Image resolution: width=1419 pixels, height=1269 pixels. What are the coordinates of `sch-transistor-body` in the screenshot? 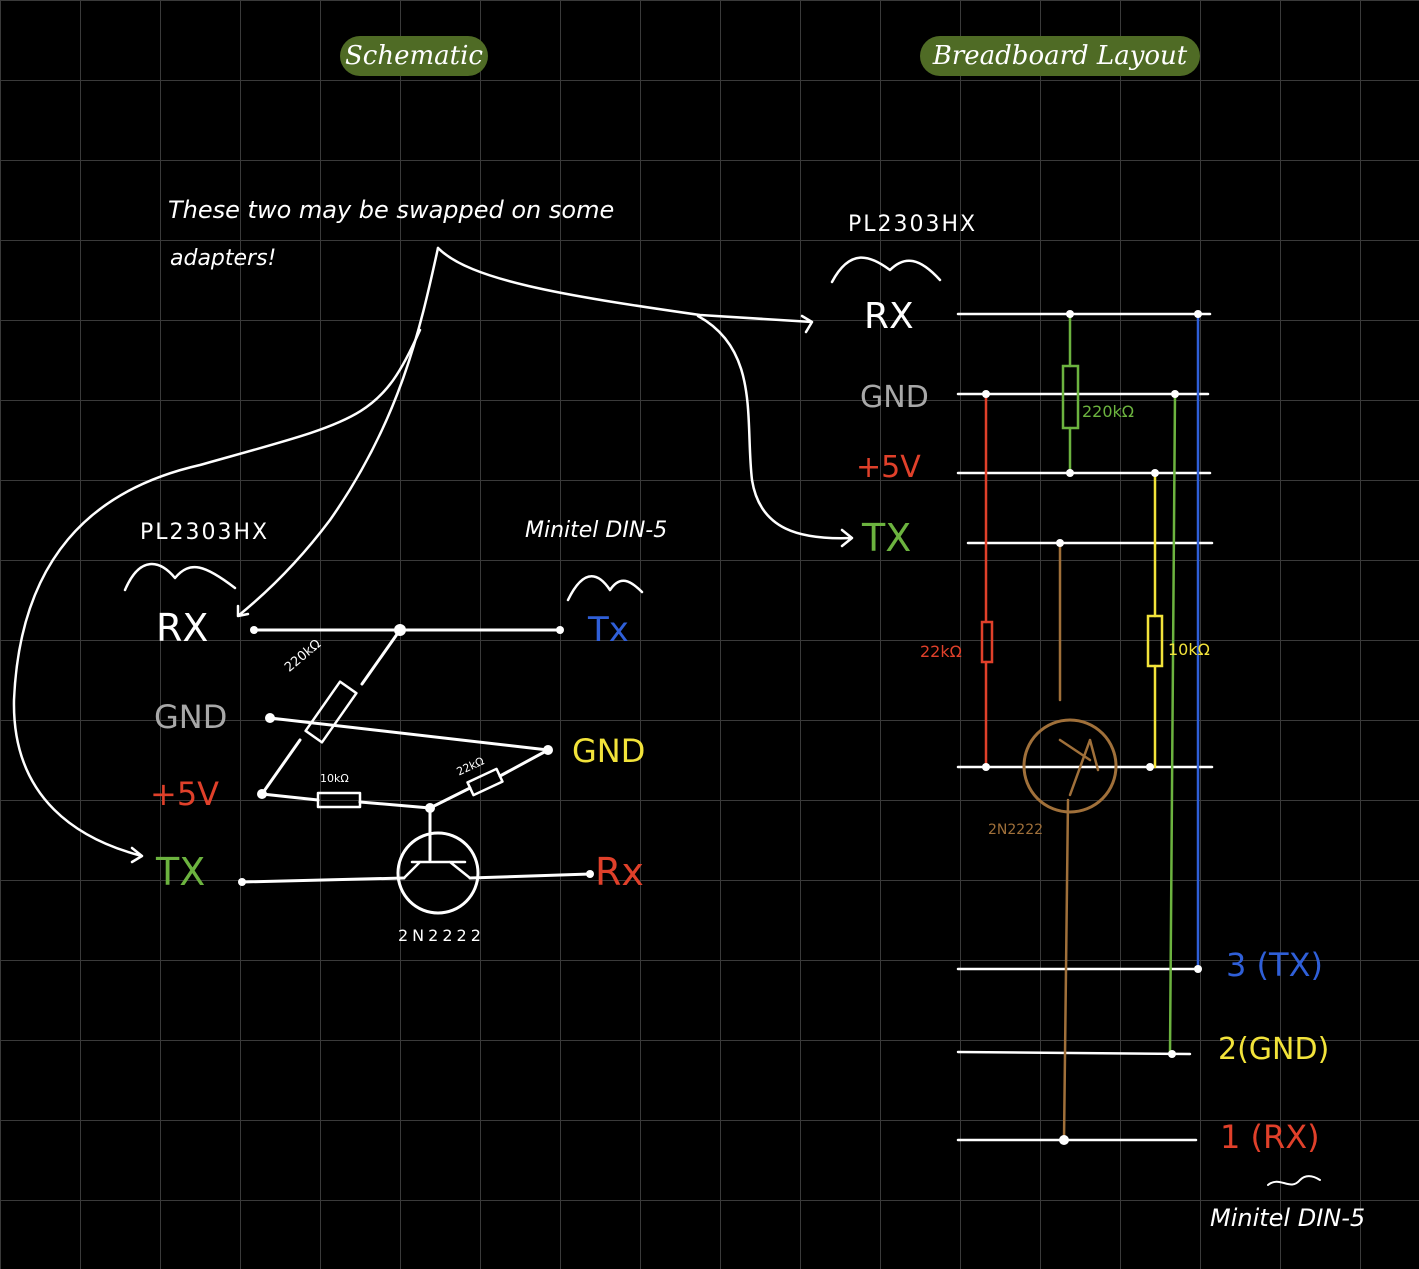 It's located at (438, 873).